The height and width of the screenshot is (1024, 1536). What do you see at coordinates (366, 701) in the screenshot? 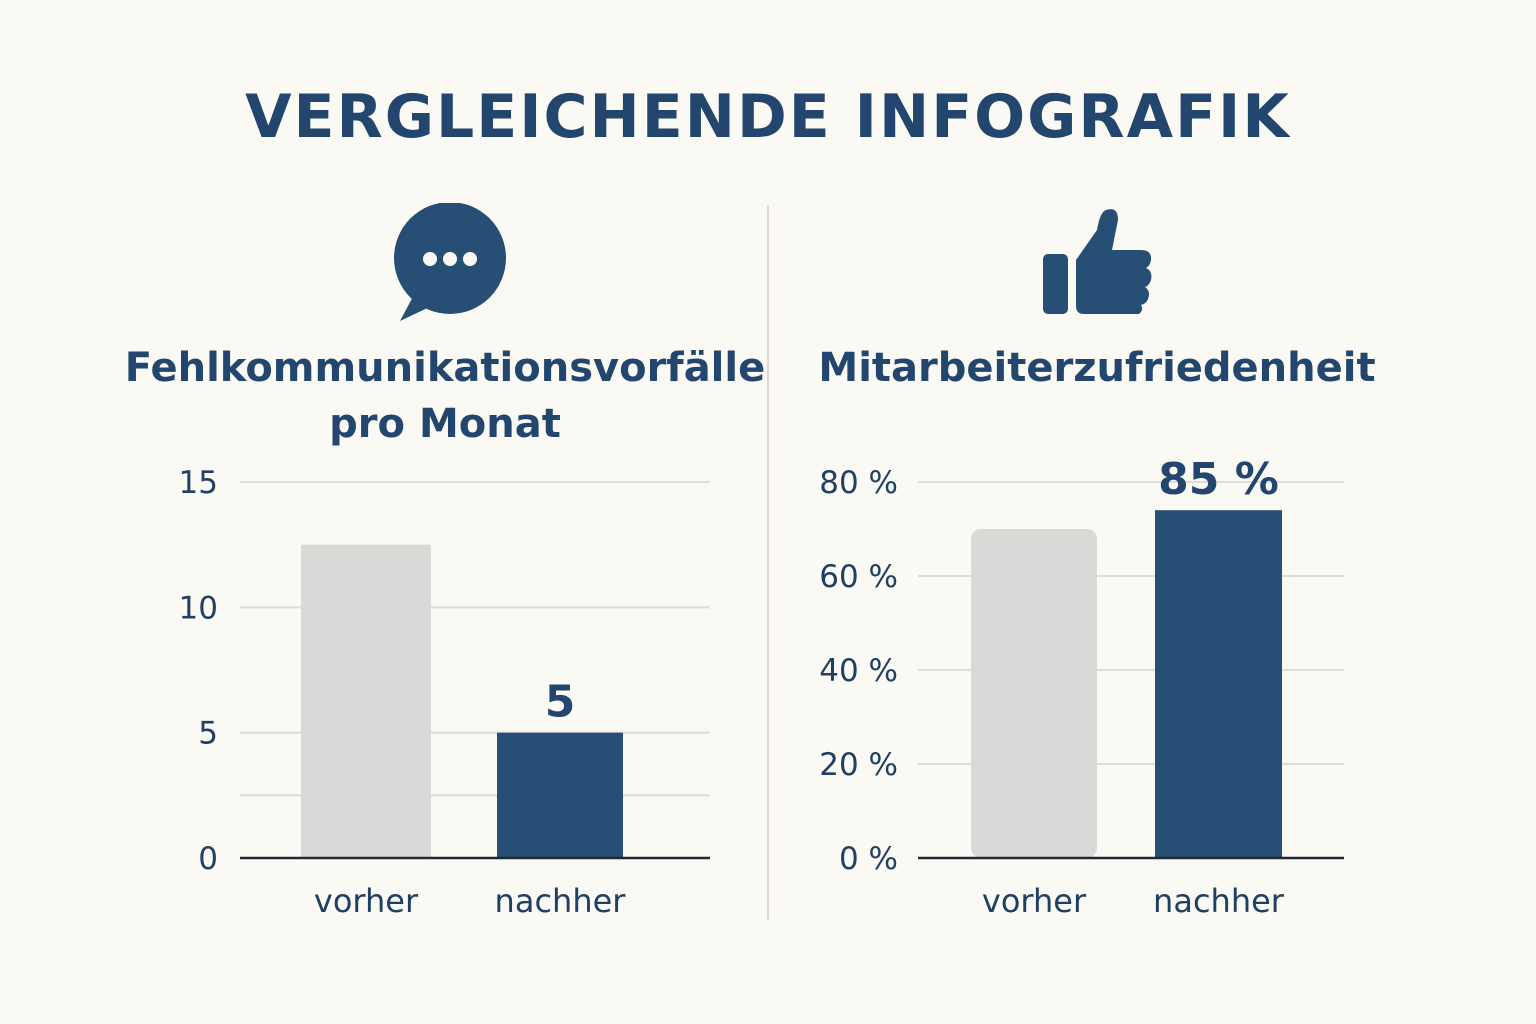
I see `incidents-bar-vorher` at bounding box center [366, 701].